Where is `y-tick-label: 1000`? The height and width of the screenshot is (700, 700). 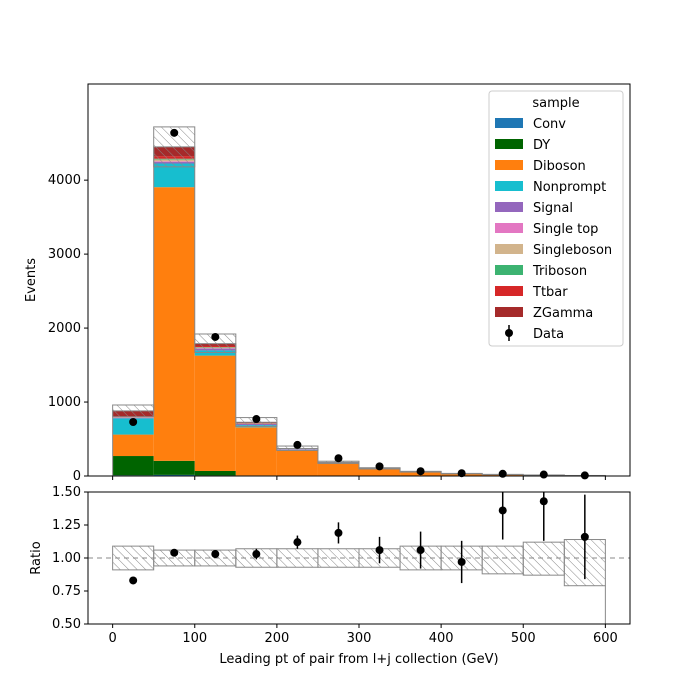 y-tick-label: 1000 is located at coordinates (64, 402).